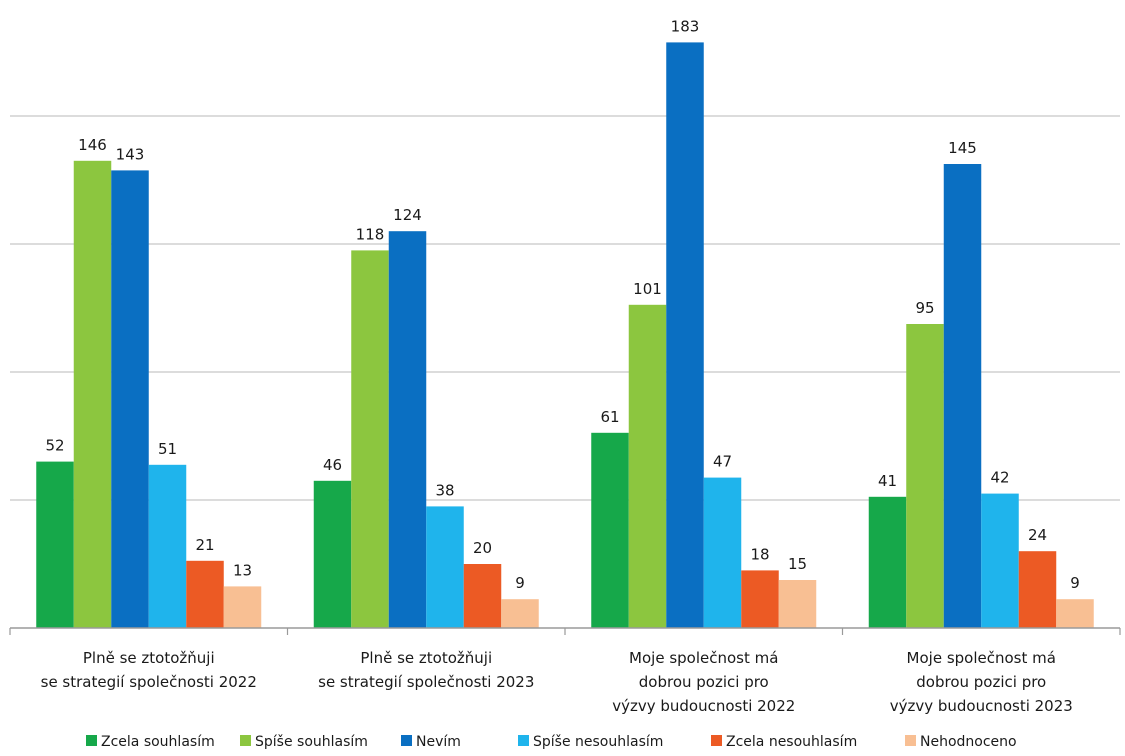 The height and width of the screenshot is (756, 1125). Describe the element at coordinates (482, 548) in the screenshot. I see `data-label: 20` at that location.